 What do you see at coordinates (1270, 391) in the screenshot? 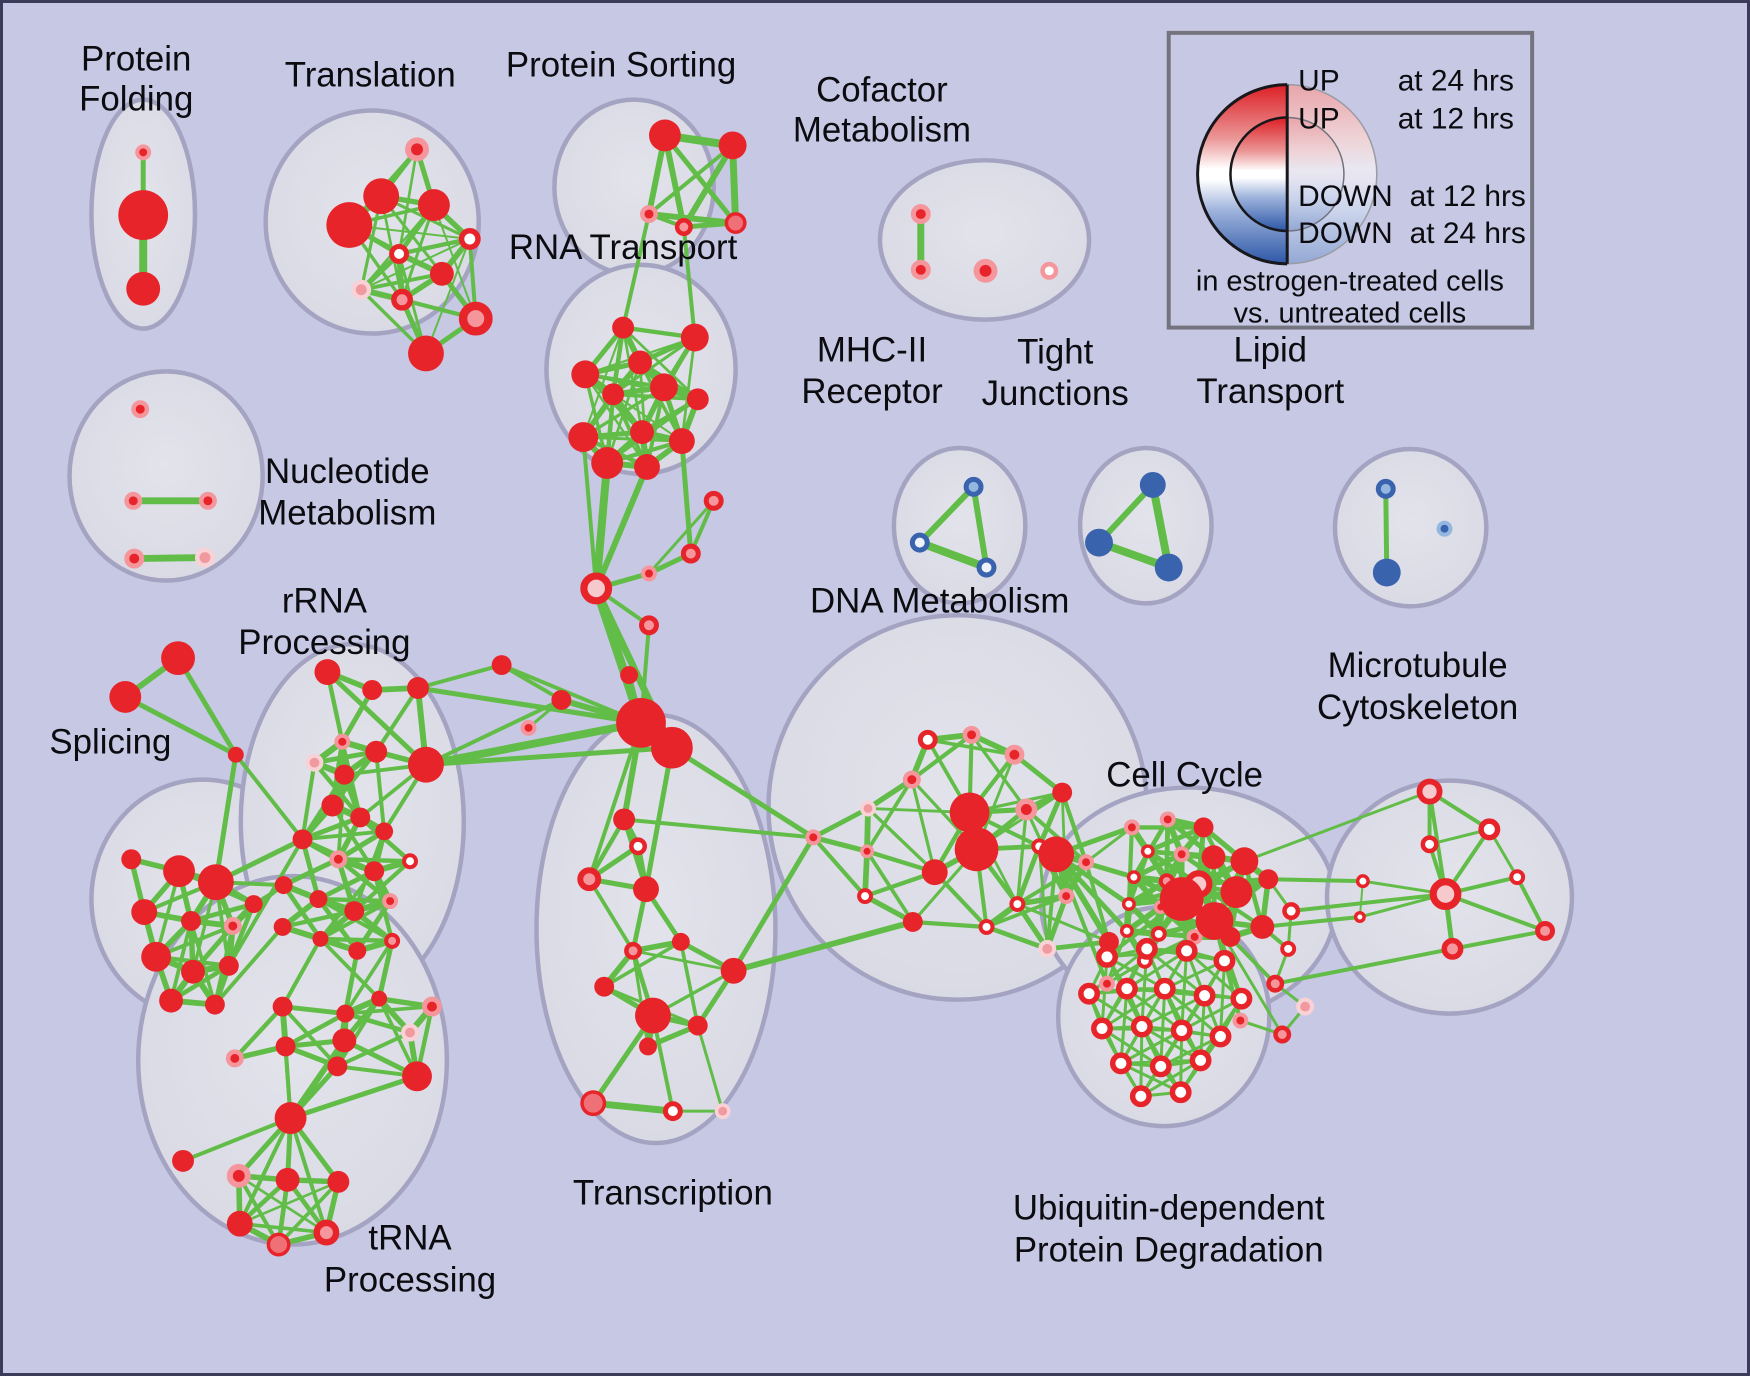
I see `cluster-label-lt: Transport` at bounding box center [1270, 391].